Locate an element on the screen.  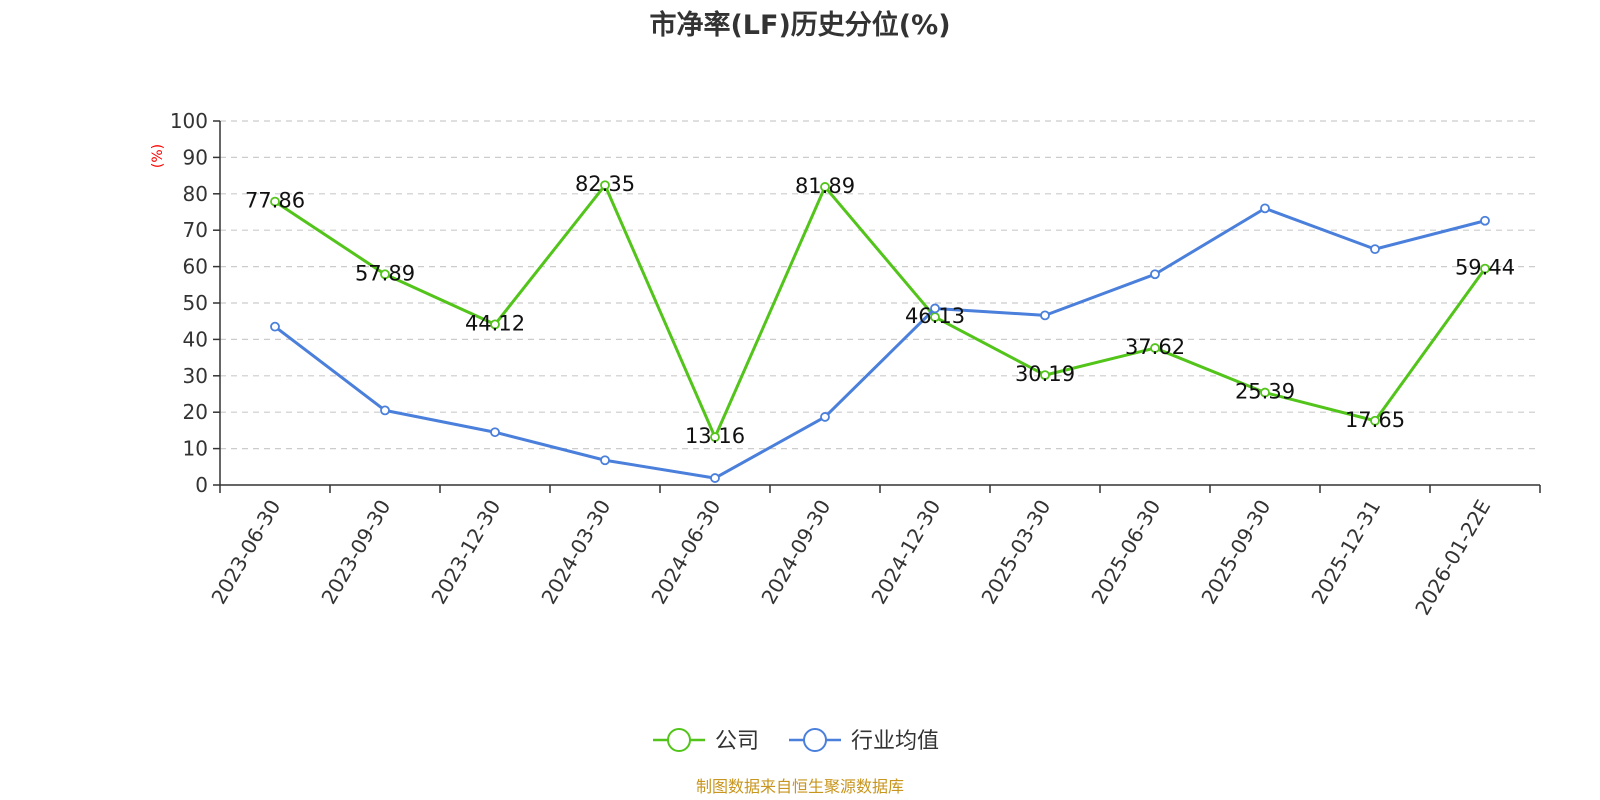
x-tick-label: 2024-06-30 is located at coordinates (685, 552).